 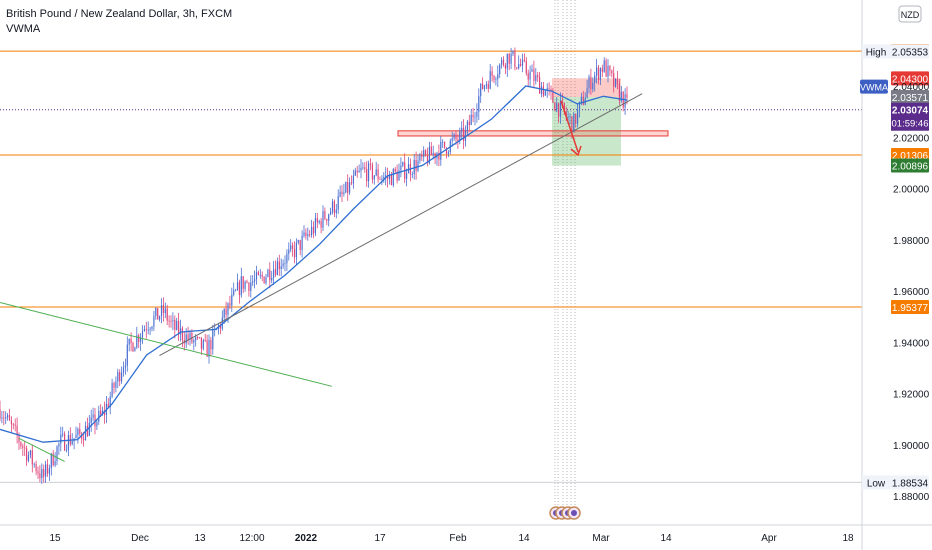 What do you see at coordinates (876, 52) in the screenshot?
I see `extreme-caption: High` at bounding box center [876, 52].